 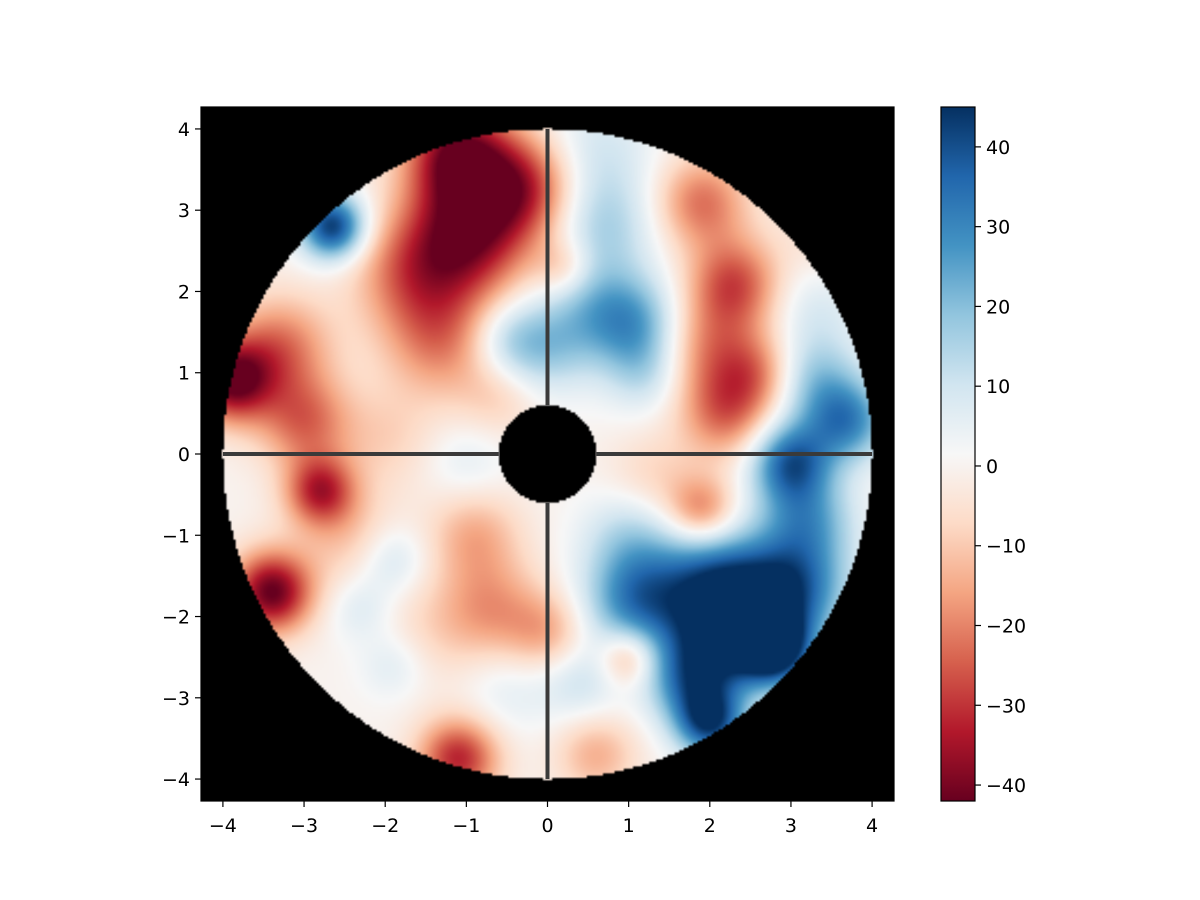 I want to click on y-tick-label: 1, so click(x=184, y=374).